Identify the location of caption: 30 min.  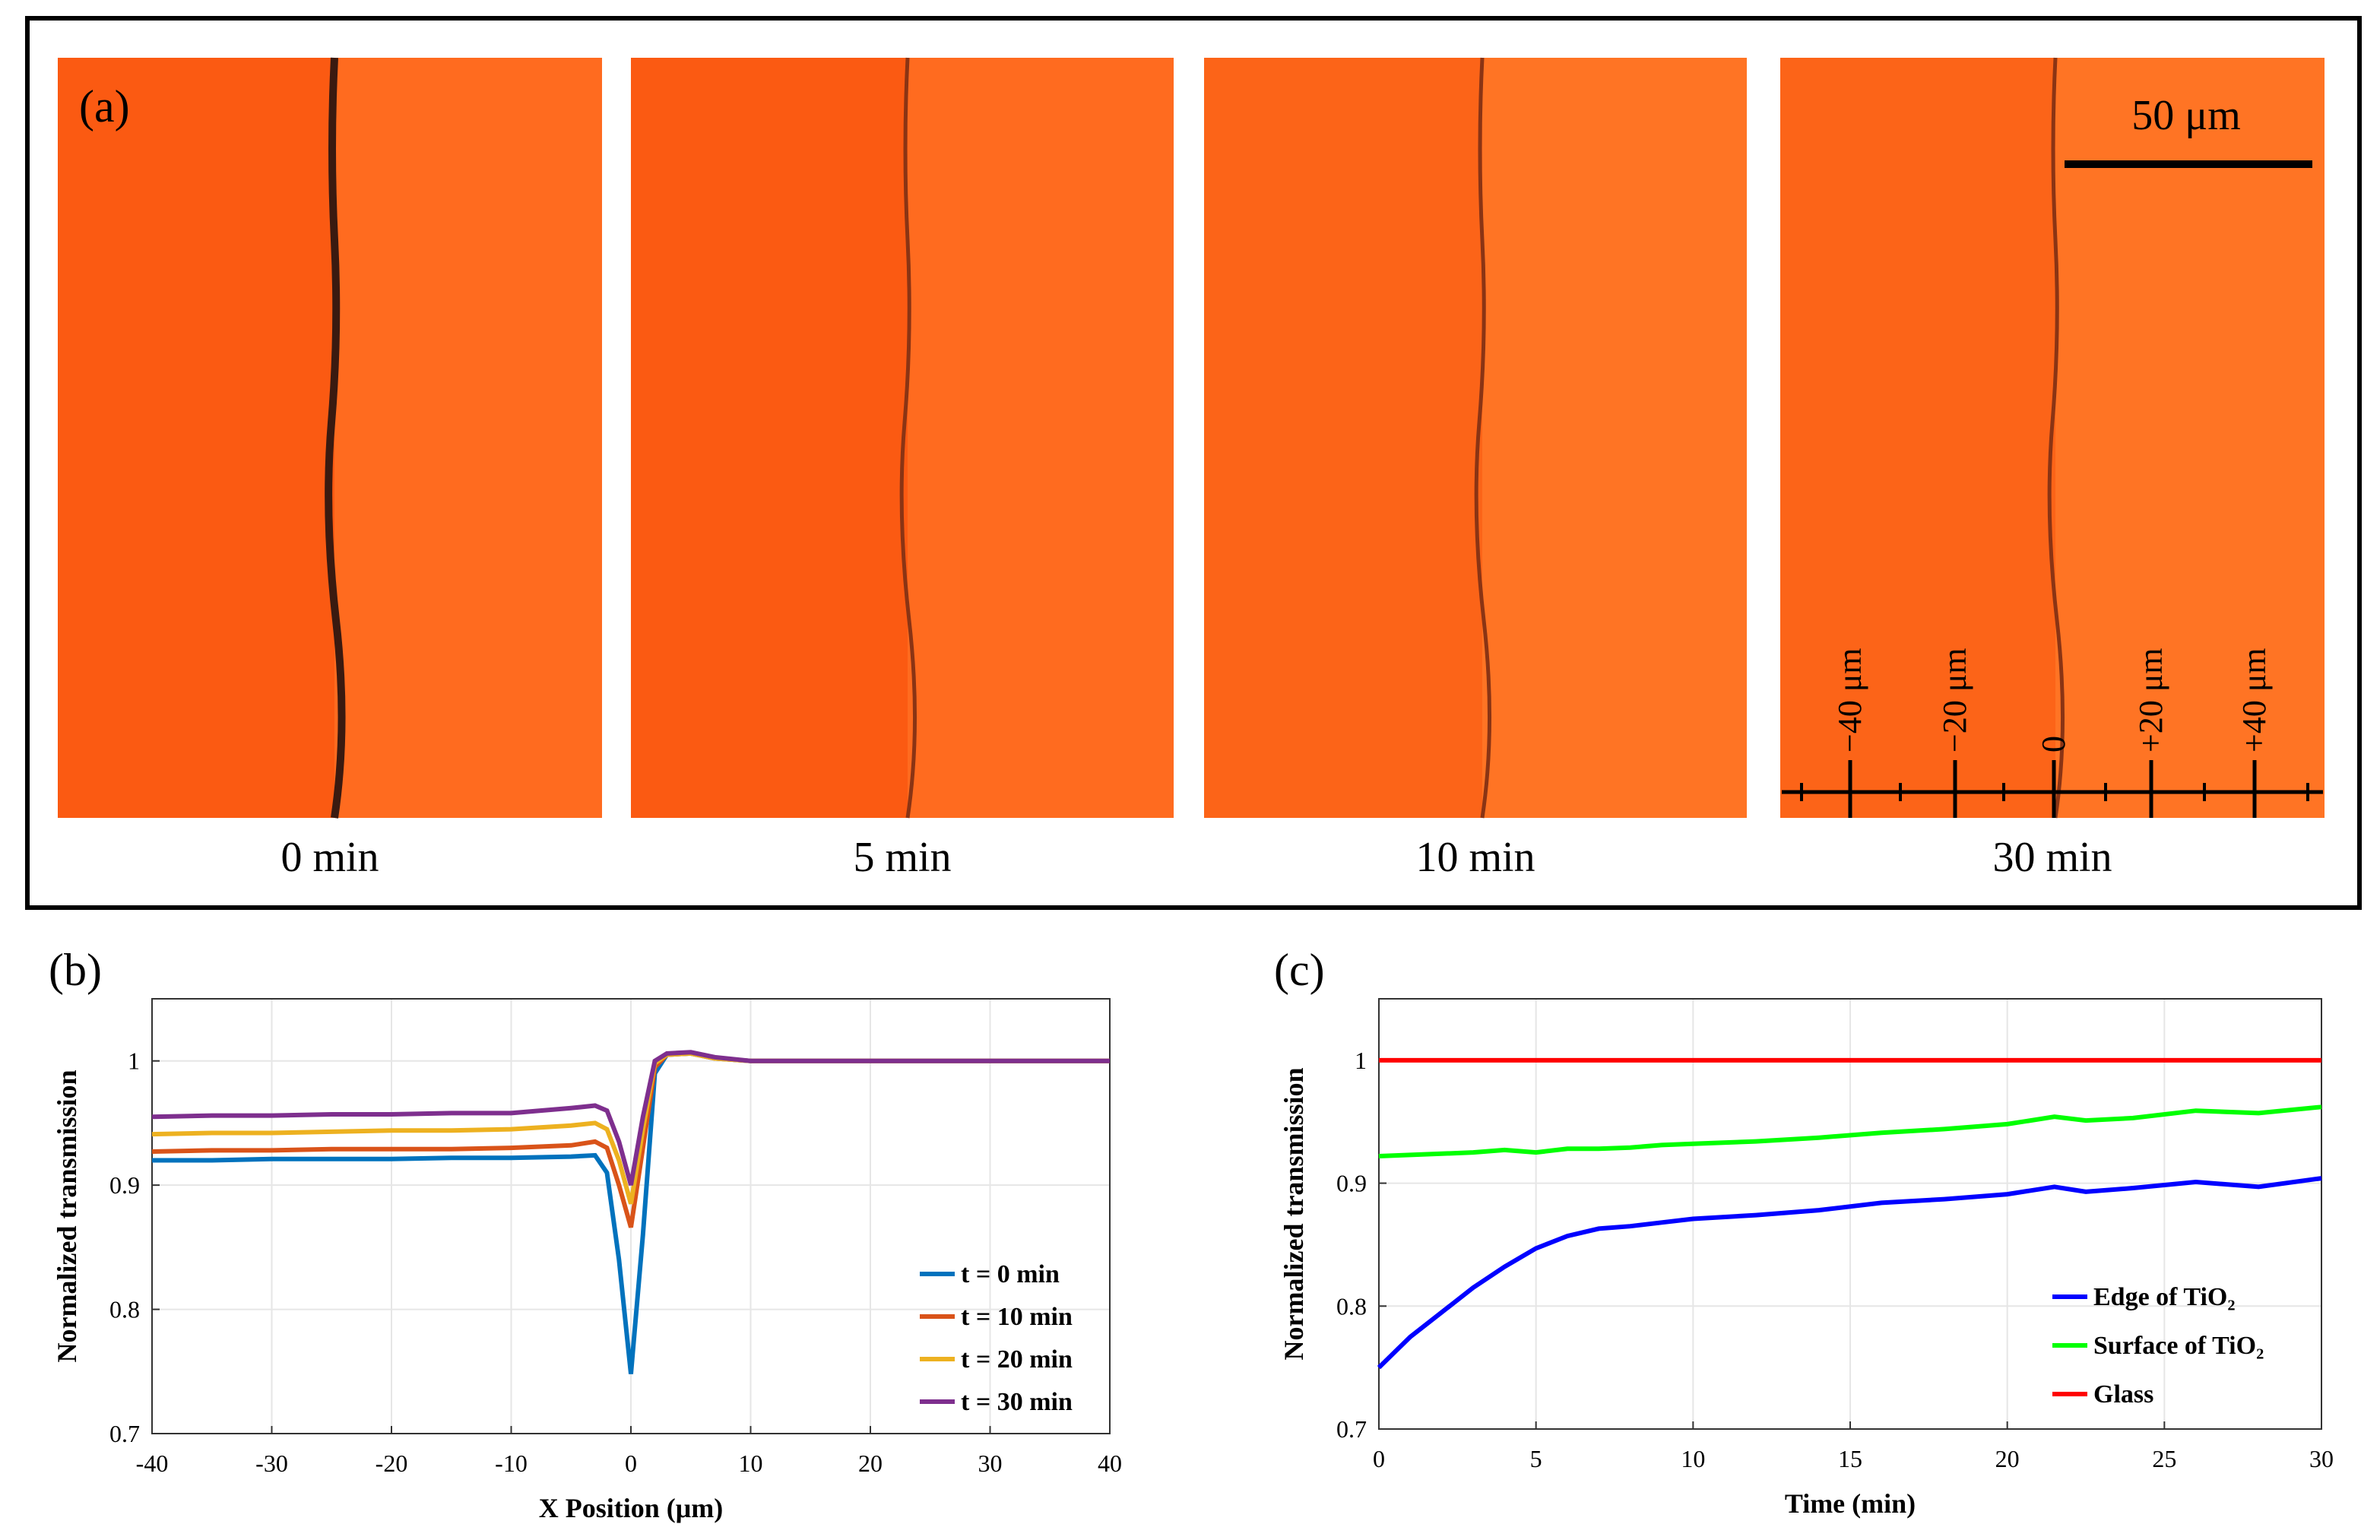
(2052, 858).